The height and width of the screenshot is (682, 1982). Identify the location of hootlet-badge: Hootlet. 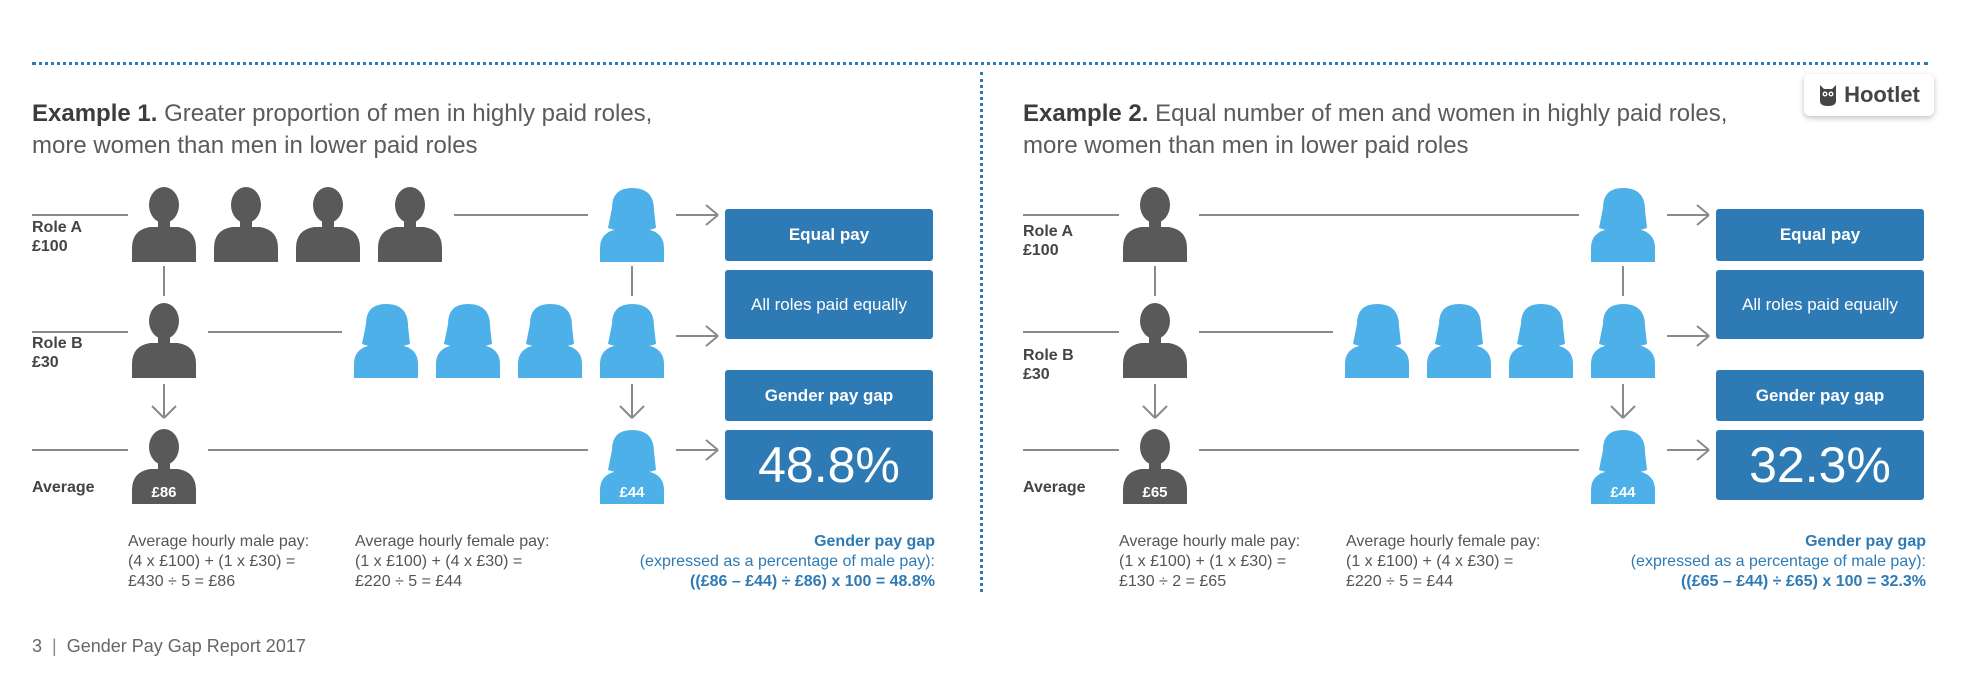
(1869, 95).